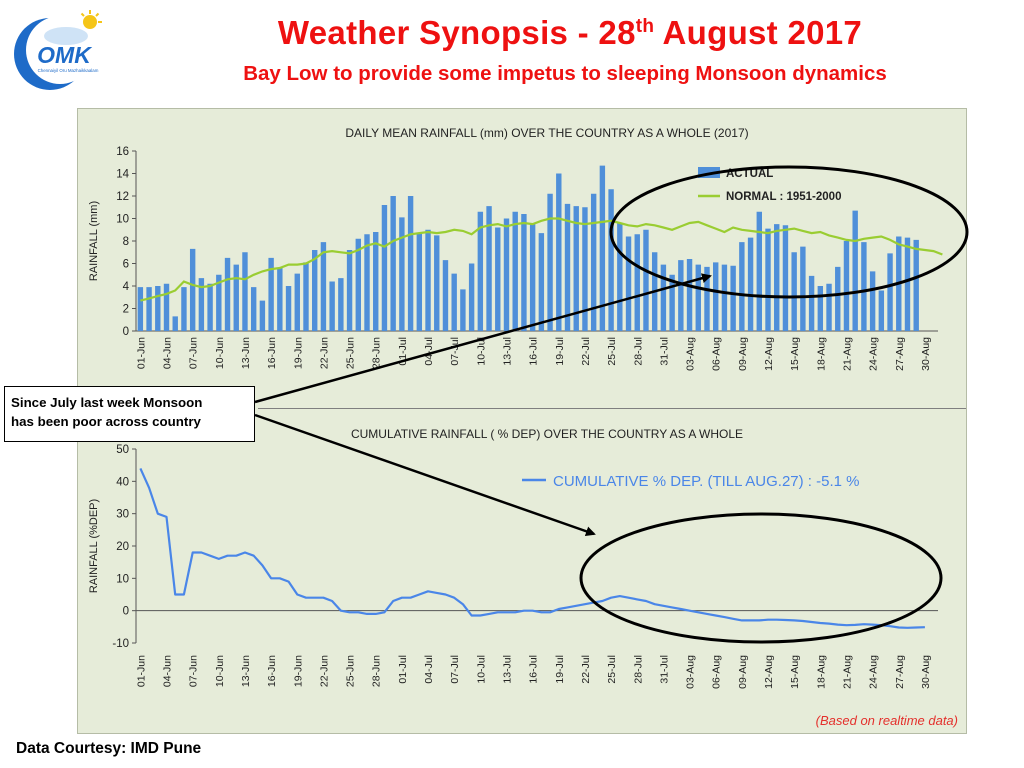  Describe the element at coordinates (107, 402) in the screenshot. I see `callout-line-1: Since July last week Monsoon` at that location.